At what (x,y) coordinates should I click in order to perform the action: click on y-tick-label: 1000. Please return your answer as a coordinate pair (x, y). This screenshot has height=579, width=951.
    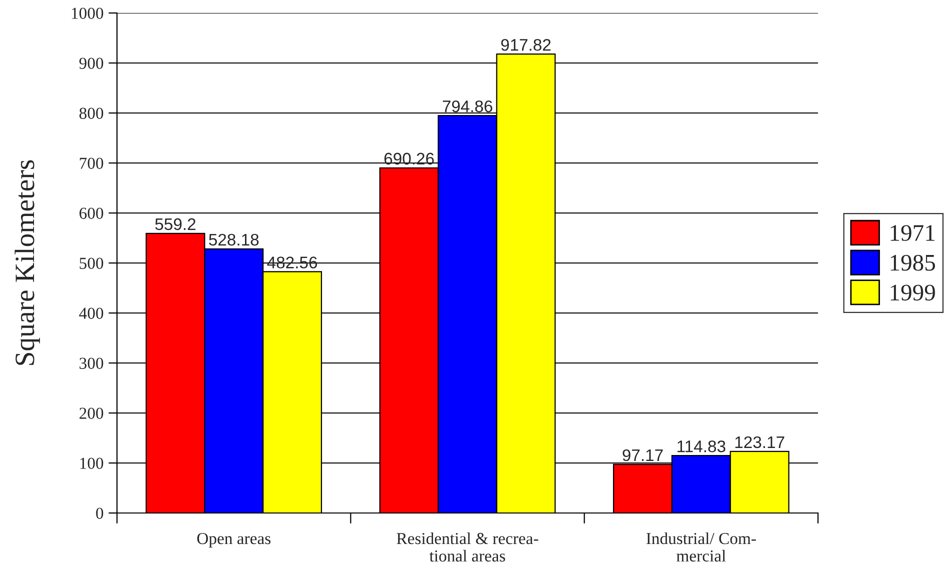
    Looking at the image, I should click on (88, 13).